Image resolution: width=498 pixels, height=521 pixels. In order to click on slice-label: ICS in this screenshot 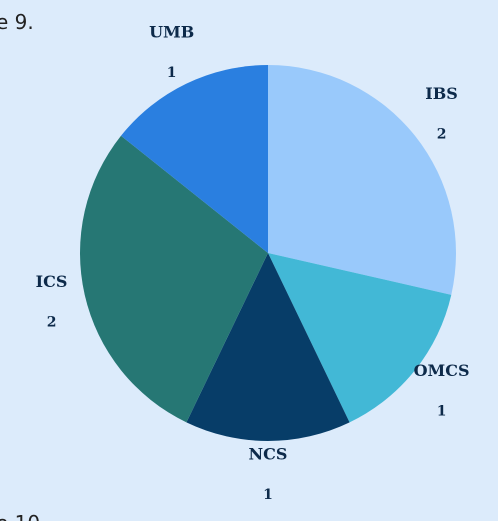, I will do `click(52, 281)`.